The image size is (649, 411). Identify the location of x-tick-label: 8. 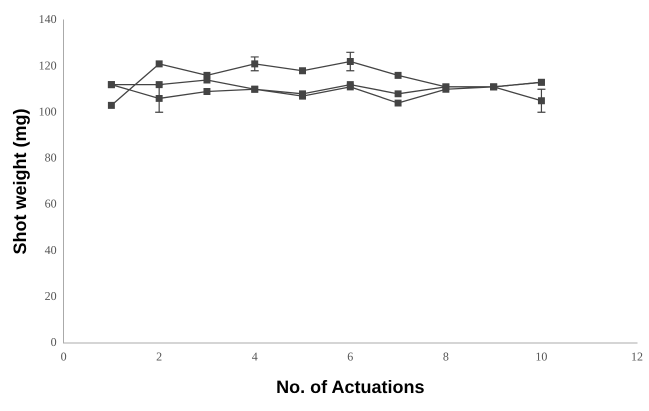
(445, 356).